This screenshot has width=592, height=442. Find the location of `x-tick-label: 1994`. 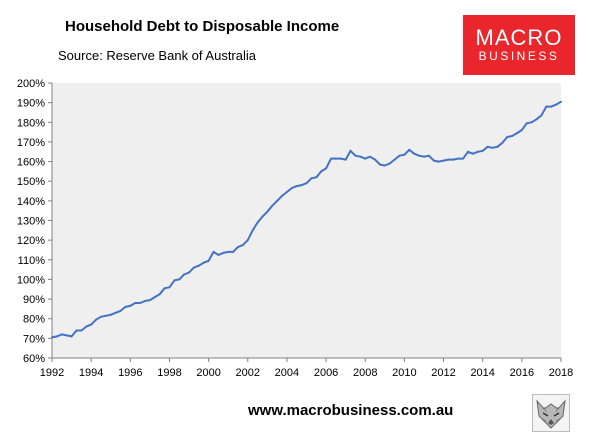

x-tick-label: 1994 is located at coordinates (91, 373).